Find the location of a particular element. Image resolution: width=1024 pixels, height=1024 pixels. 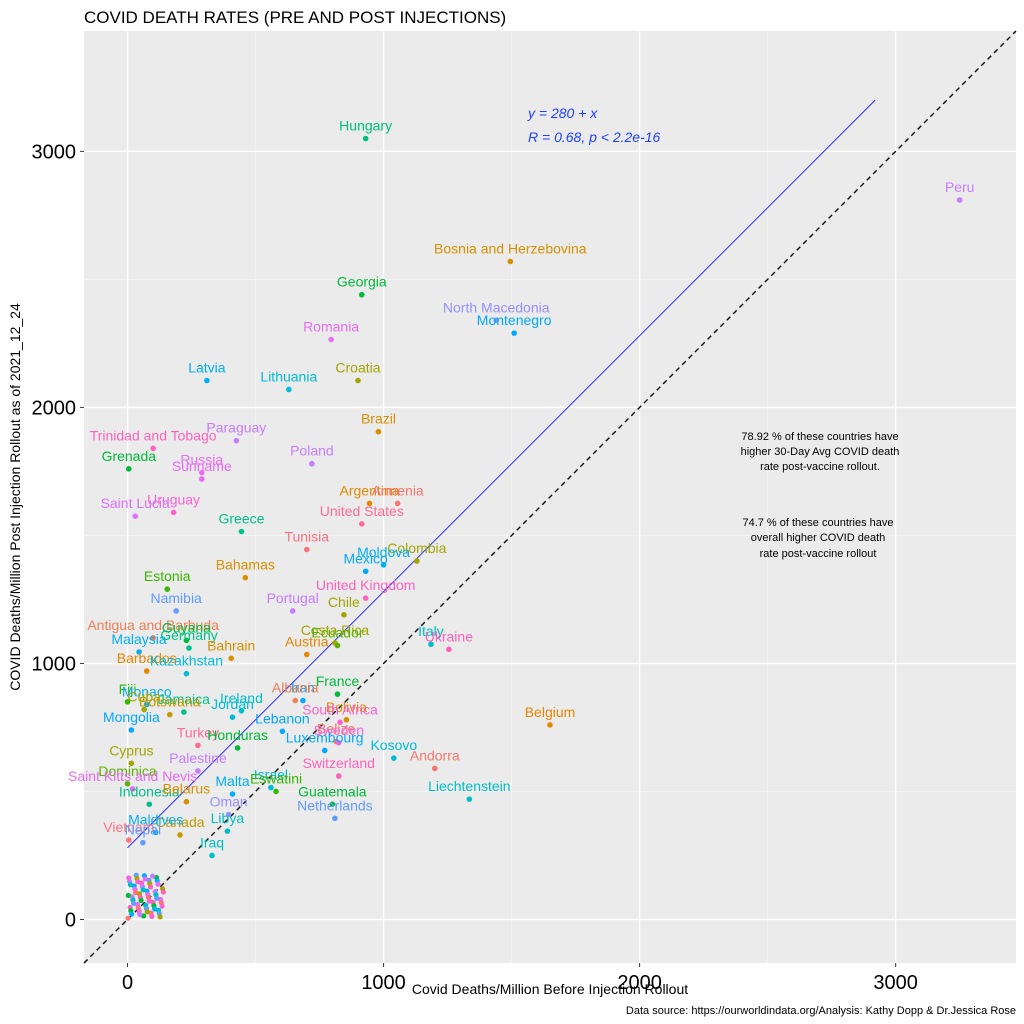

point-label: Russia is located at coordinates (201, 460).